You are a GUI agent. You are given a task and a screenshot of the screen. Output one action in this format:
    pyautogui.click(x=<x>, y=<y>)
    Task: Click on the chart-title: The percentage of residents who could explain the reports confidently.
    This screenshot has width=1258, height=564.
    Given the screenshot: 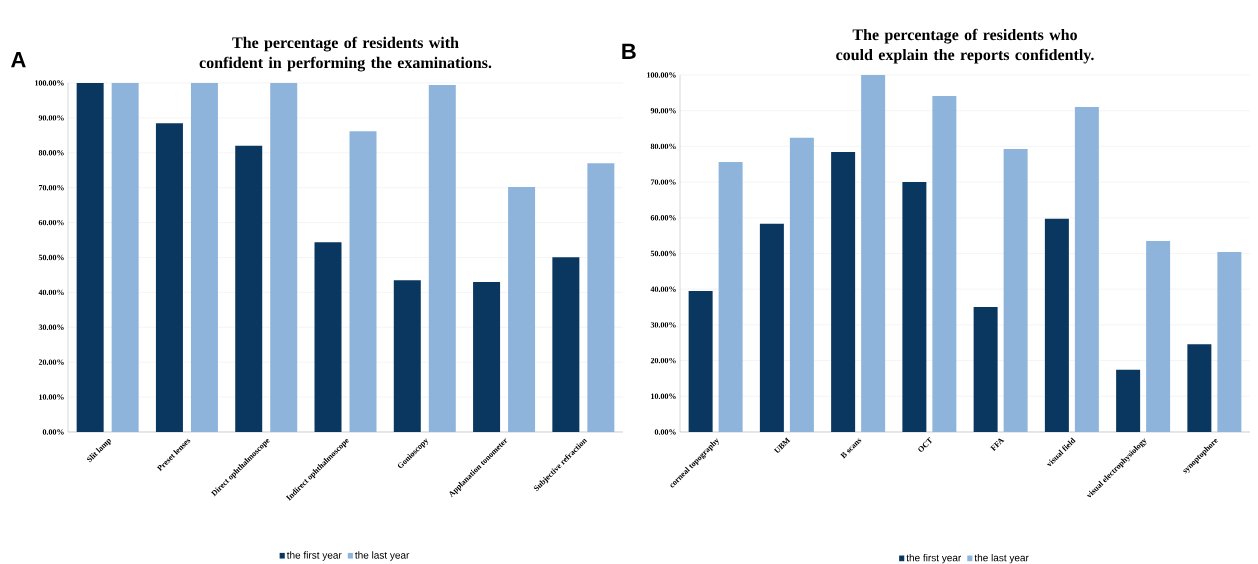 What is the action you would take?
    pyautogui.click(x=965, y=46)
    